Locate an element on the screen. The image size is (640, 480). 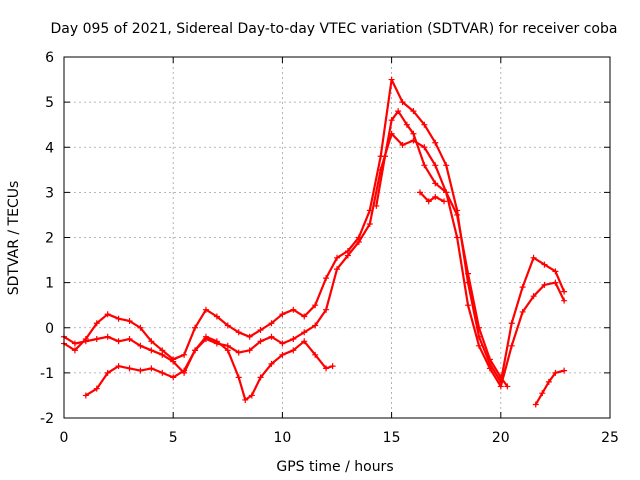
y-tick-label: 3 is located at coordinates (49, 193).